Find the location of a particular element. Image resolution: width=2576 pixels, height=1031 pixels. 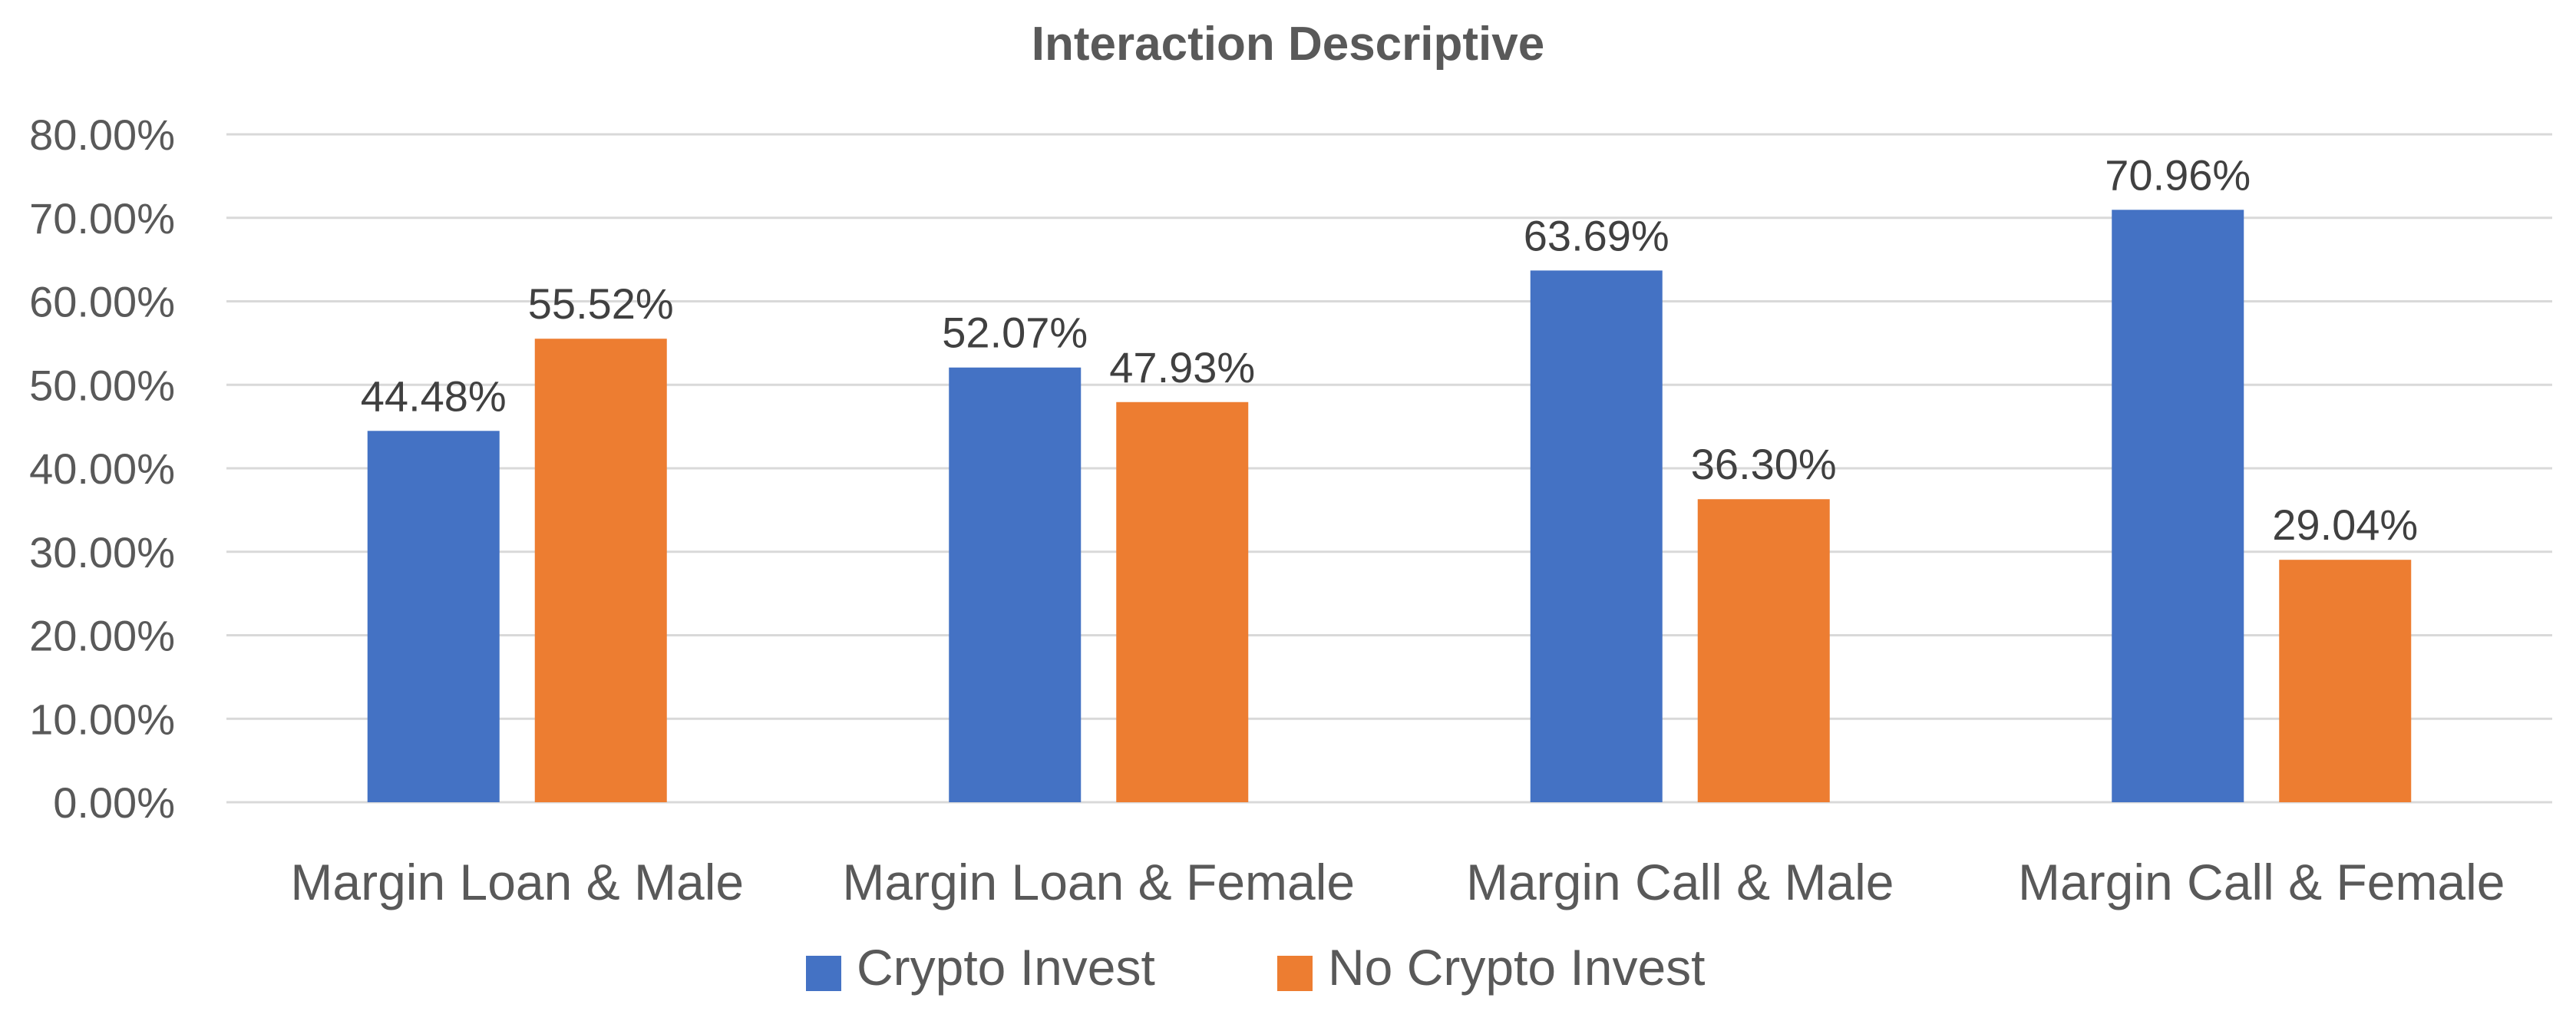

category-label: Margin Call & Female is located at coordinates (2261, 882).